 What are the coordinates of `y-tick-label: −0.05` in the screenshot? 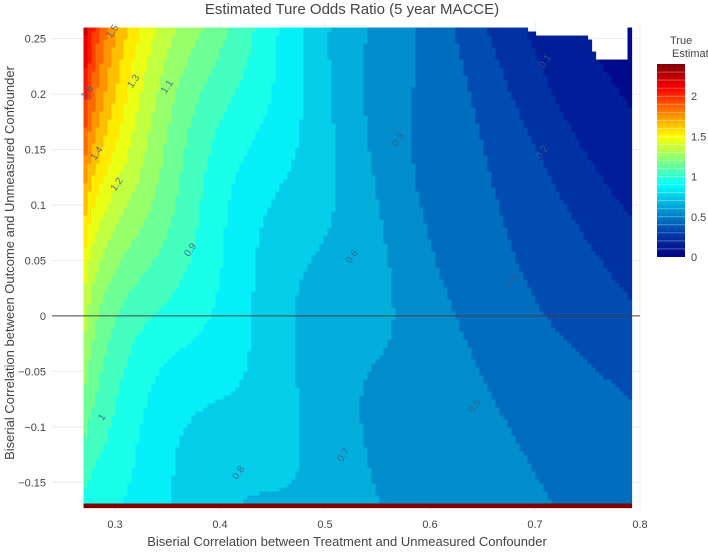 It's located at (32, 372).